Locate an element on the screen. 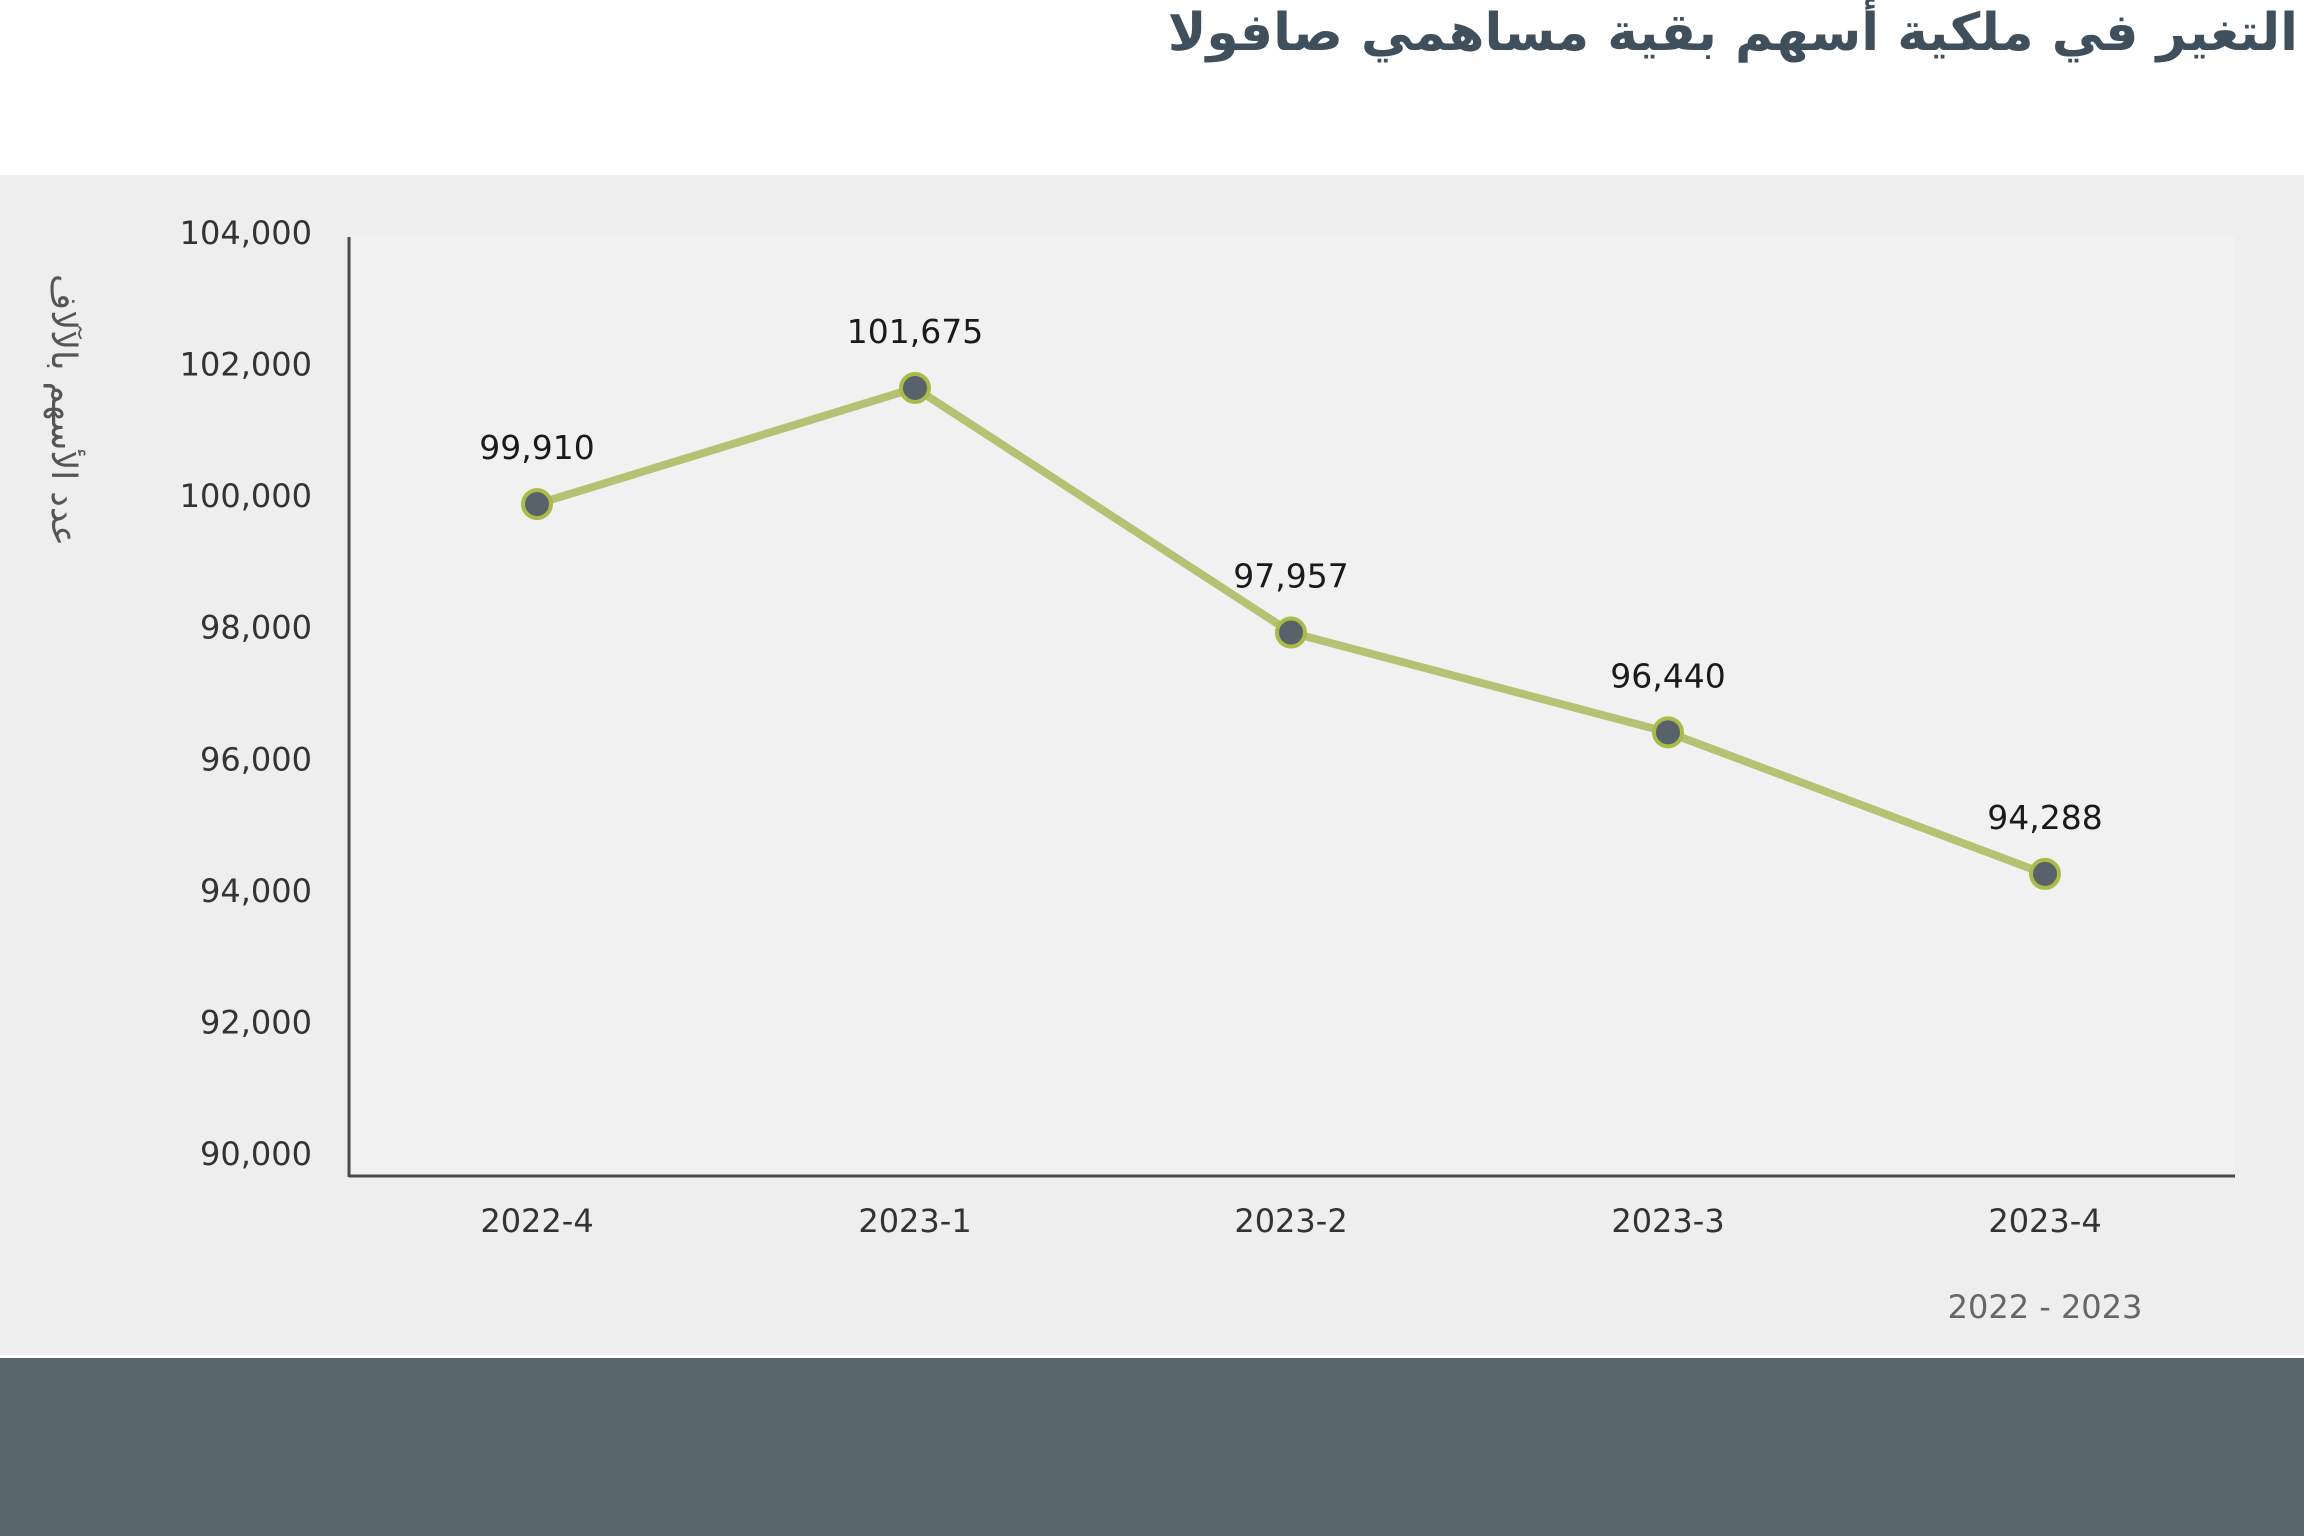 The image size is (2304, 1536). y-tick-label: 96,000 is located at coordinates (256, 759).